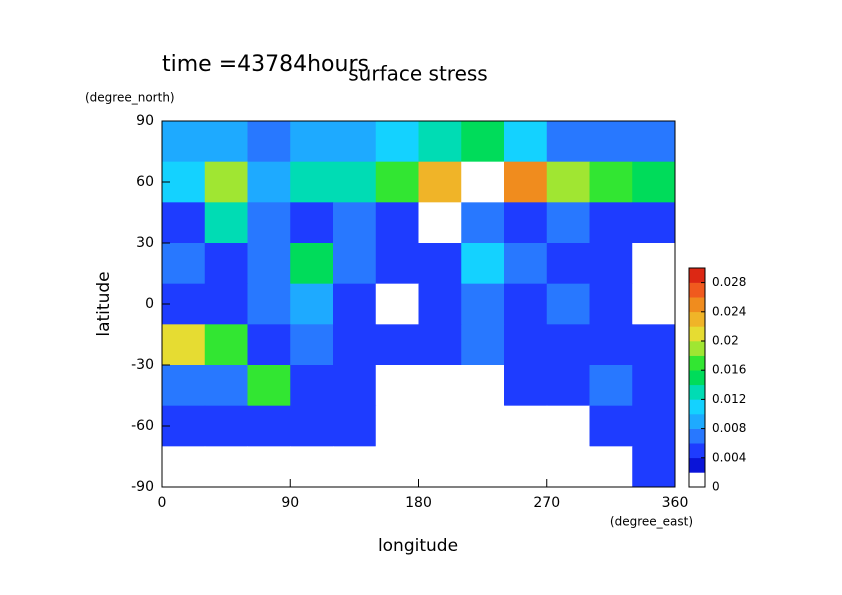 The height and width of the screenshot is (595, 842). I want to click on chart-subtitle: time =43784hours, so click(265, 64).